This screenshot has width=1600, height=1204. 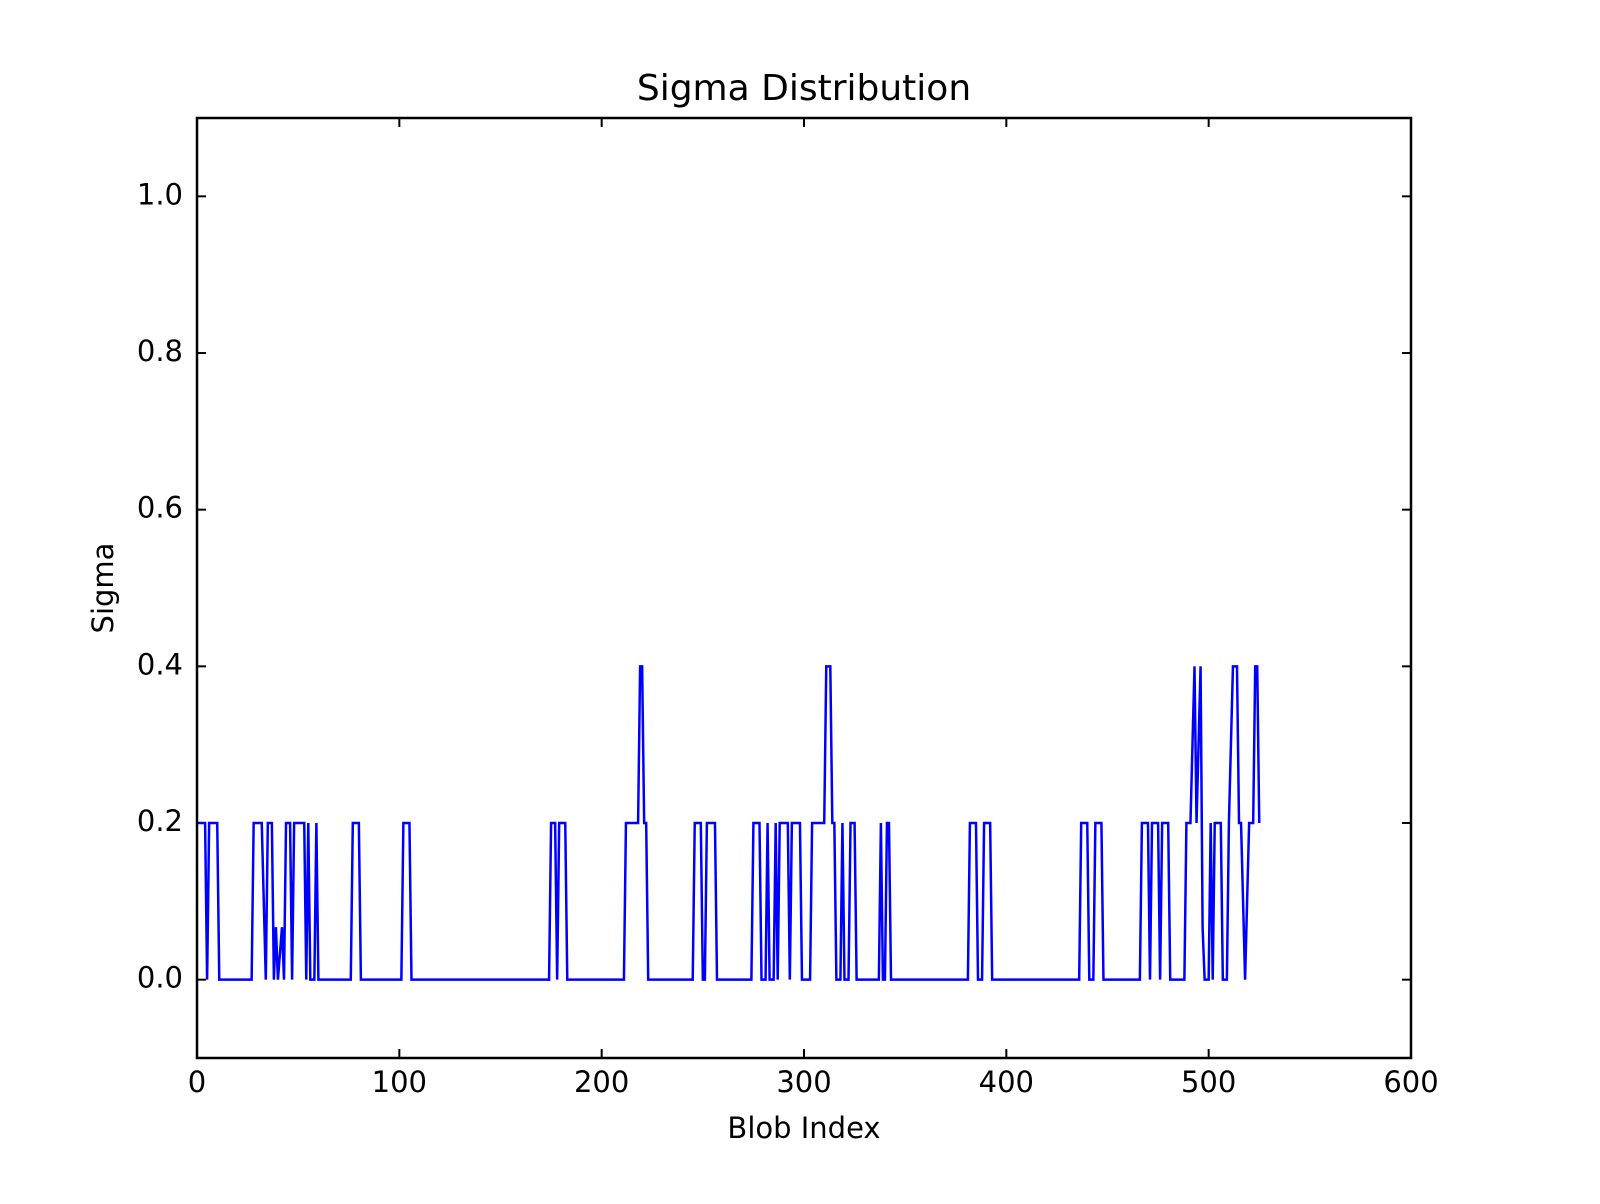 I want to click on chart-title: Sigma Distribution, so click(x=804, y=88).